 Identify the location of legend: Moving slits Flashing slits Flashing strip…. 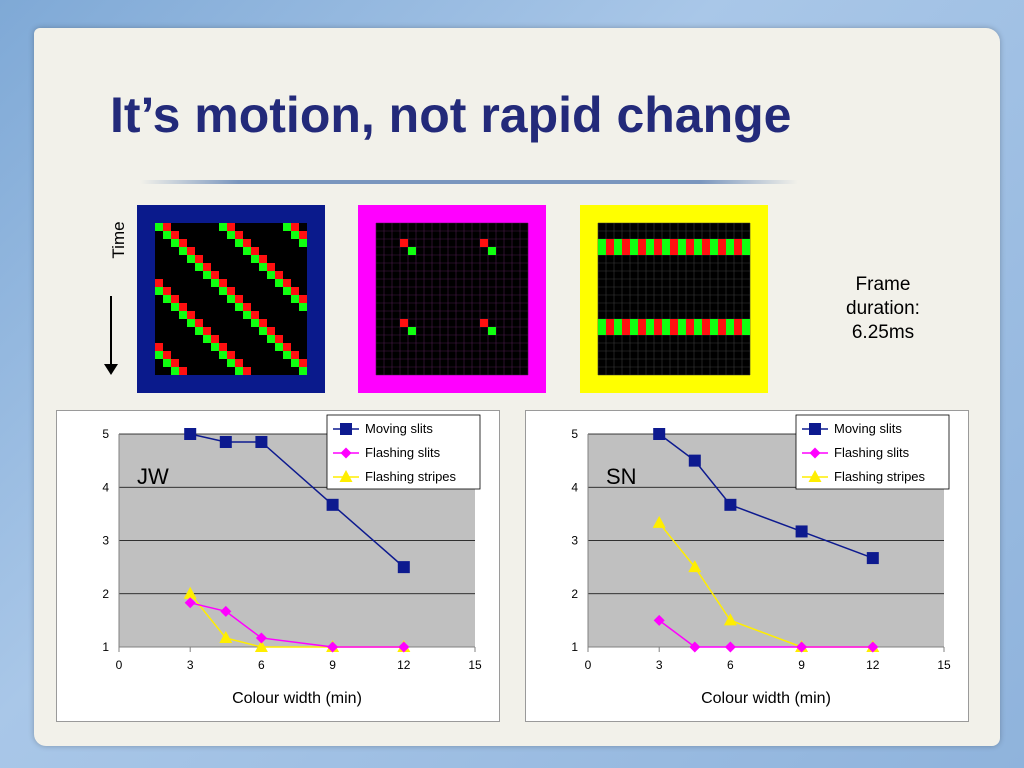
(403, 452).